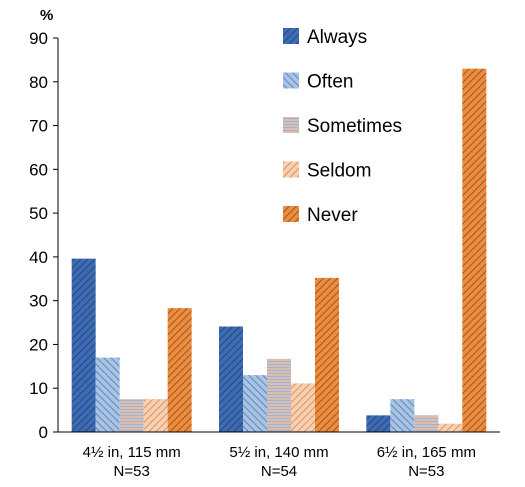 The height and width of the screenshot is (487, 525). What do you see at coordinates (38, 126) in the screenshot?
I see `y-tick-label: 70` at bounding box center [38, 126].